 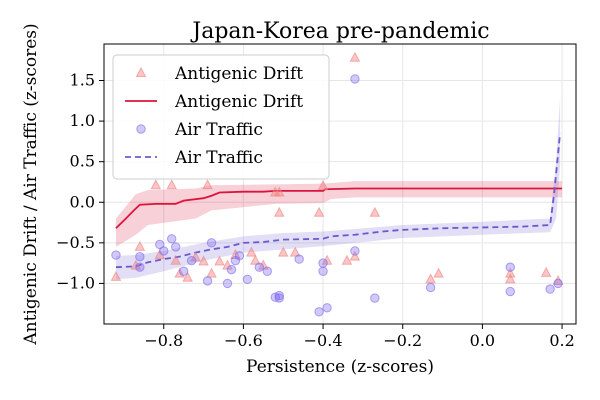 What do you see at coordinates (561, 340) in the screenshot?
I see `x-tick-label: 0.2` at bounding box center [561, 340].